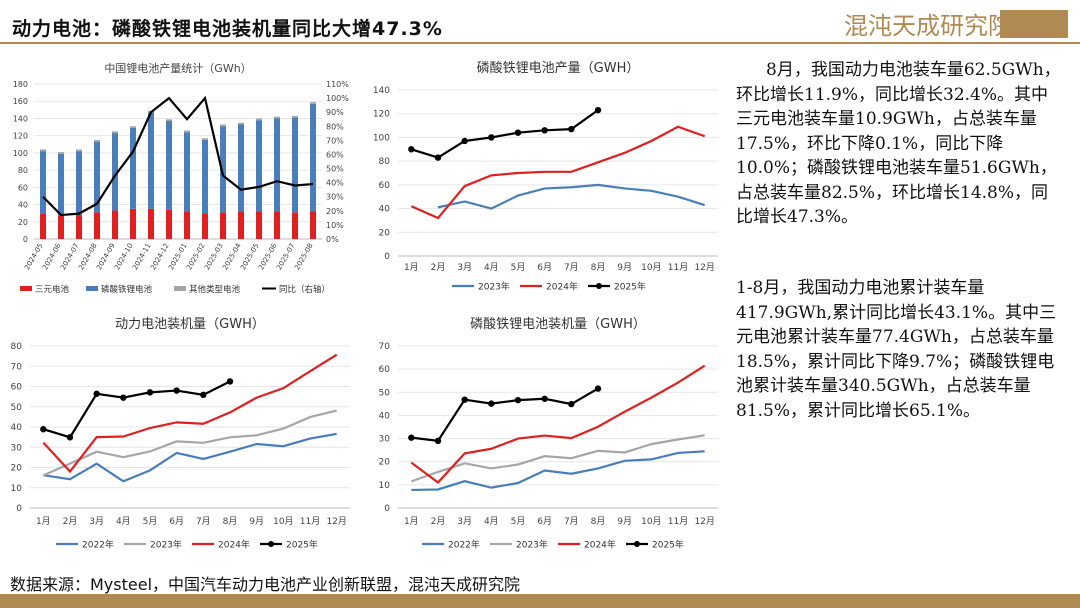  Describe the element at coordinates (189, 443) in the screenshot. I see `series-line-2023年` at that location.